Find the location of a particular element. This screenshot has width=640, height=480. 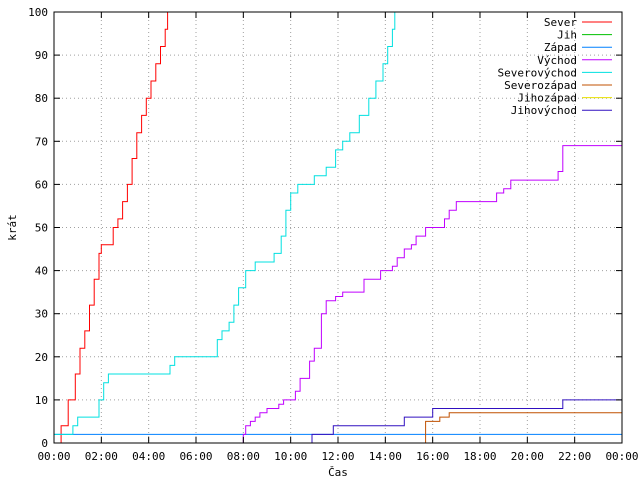

x-tick-label: 08:00 is located at coordinates (243, 456).